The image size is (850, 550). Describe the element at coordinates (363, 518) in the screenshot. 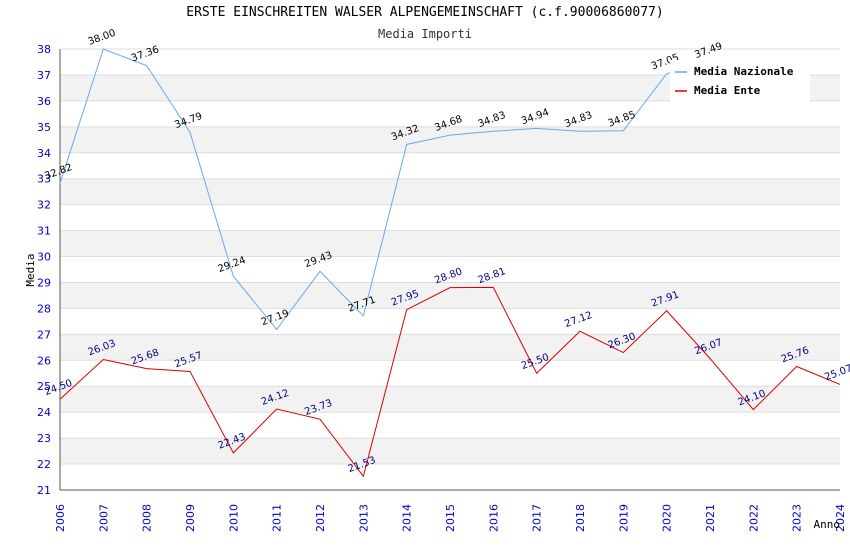

I see `x-tick-label: 2013` at that location.